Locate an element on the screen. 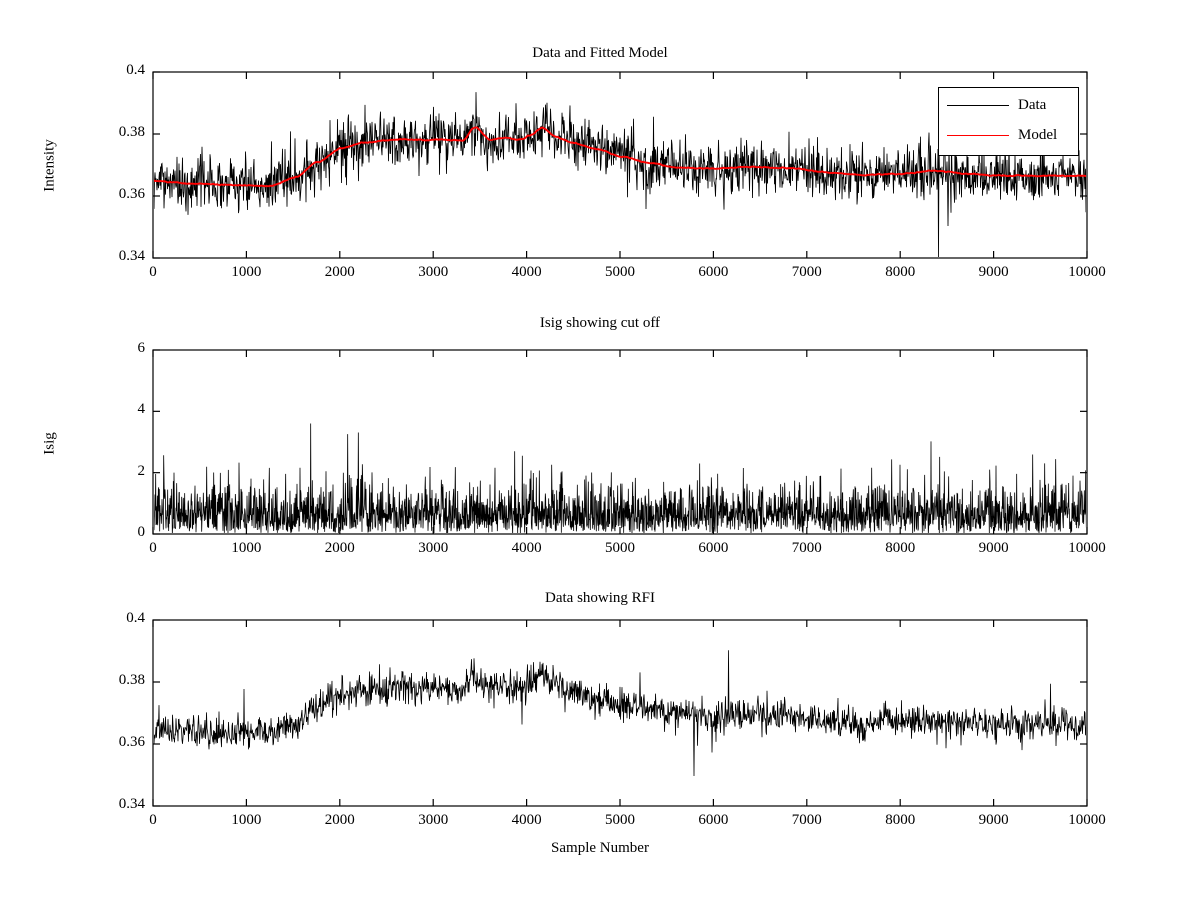 This screenshot has width=1200, height=900. legend-entry-data: Data is located at coordinates (996, 105).